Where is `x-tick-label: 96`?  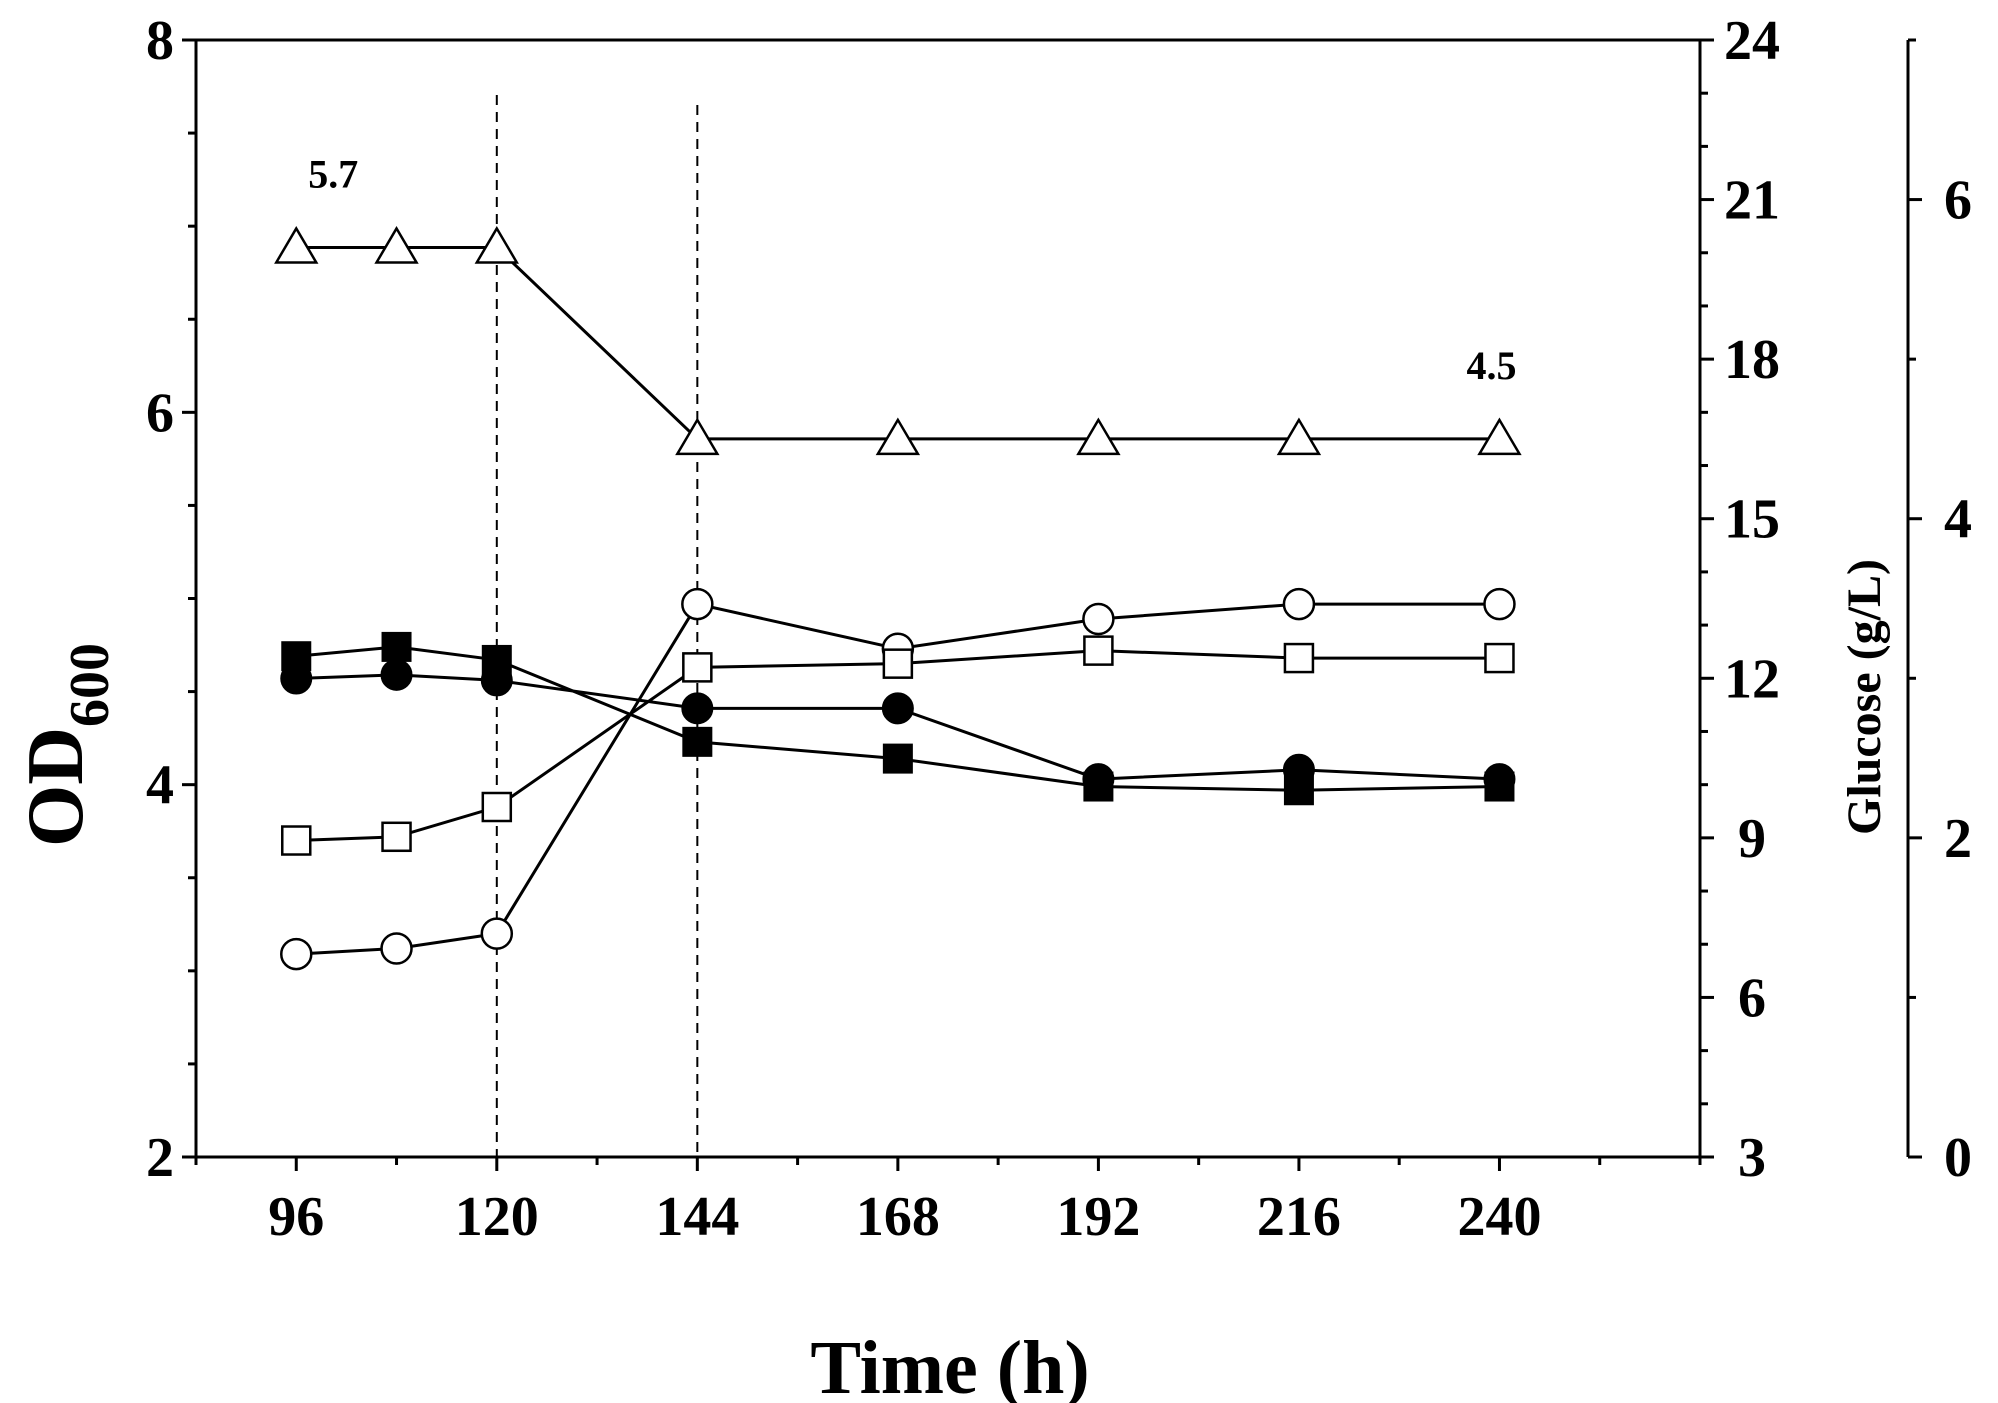
x-tick-label: 96 is located at coordinates (296, 1217).